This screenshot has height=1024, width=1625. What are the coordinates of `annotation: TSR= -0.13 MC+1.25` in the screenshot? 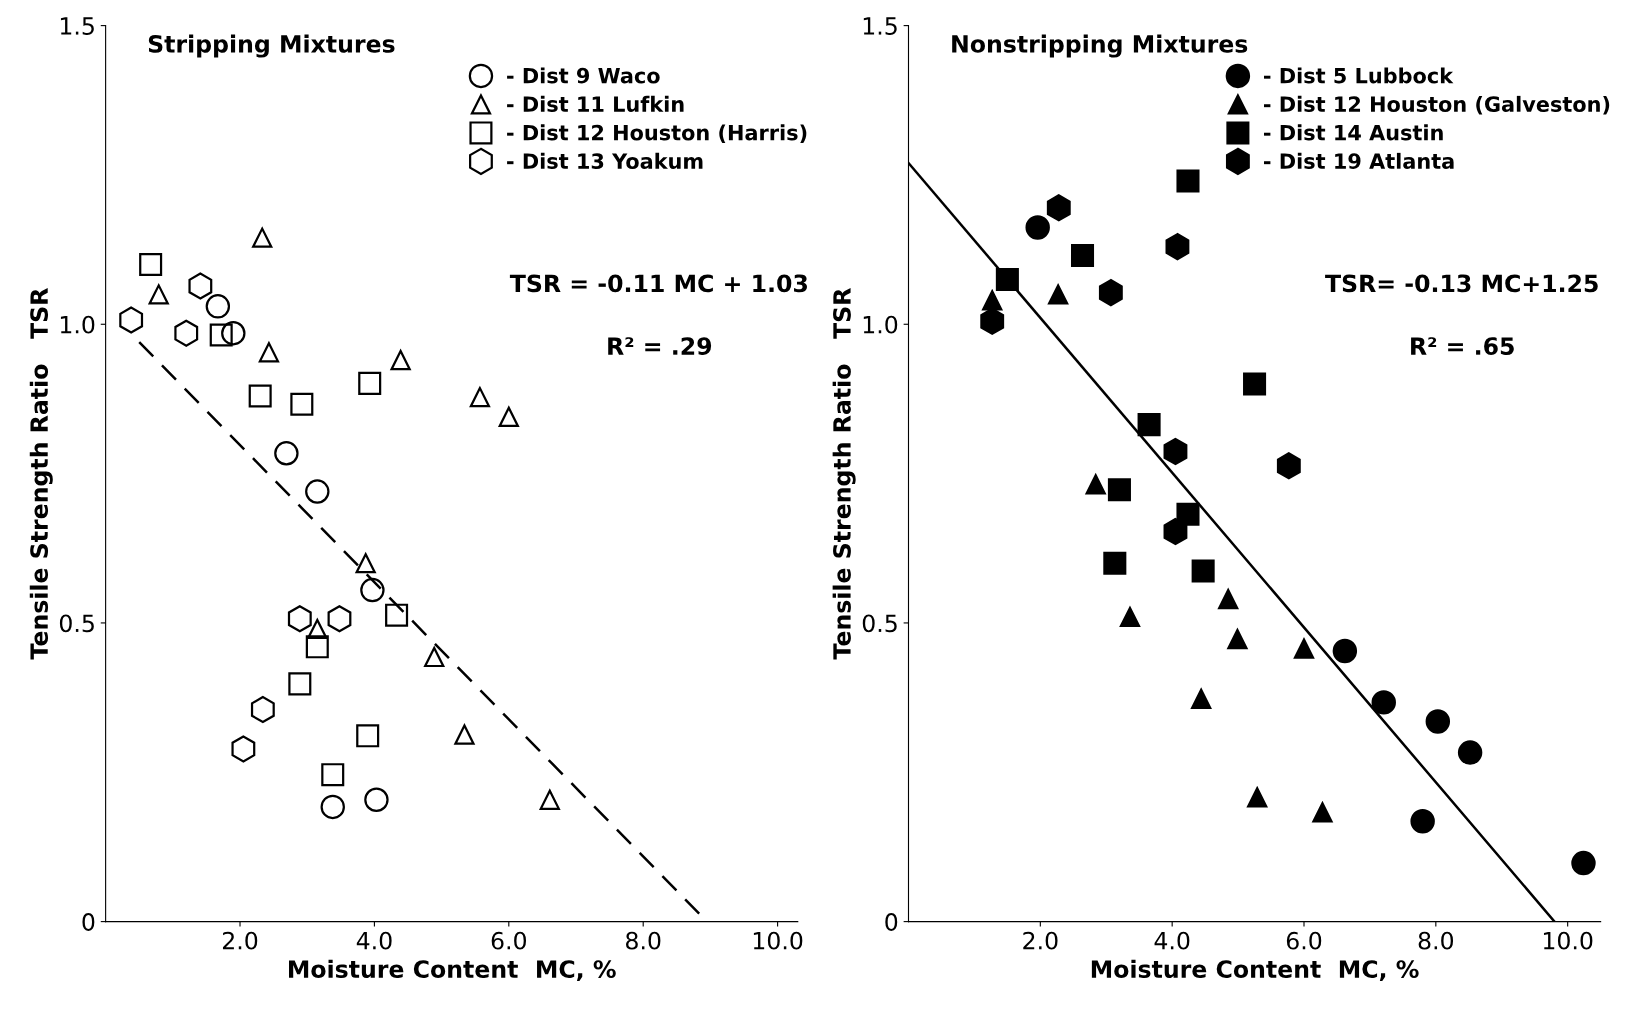 It's located at (1461, 283).